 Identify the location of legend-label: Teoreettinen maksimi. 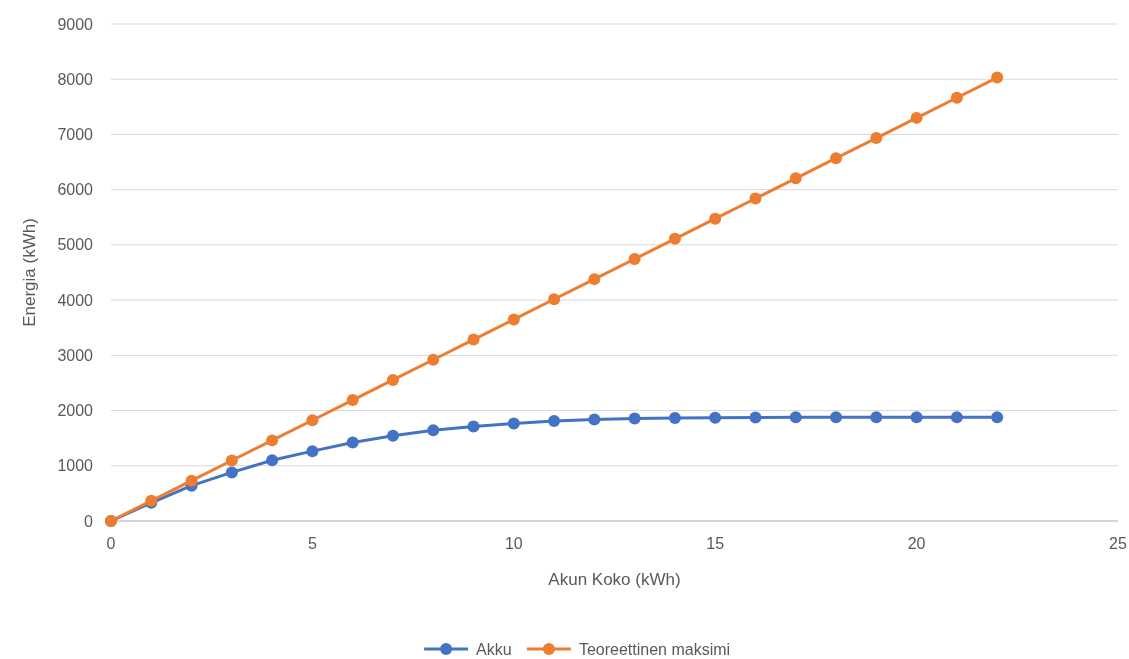
(654, 649).